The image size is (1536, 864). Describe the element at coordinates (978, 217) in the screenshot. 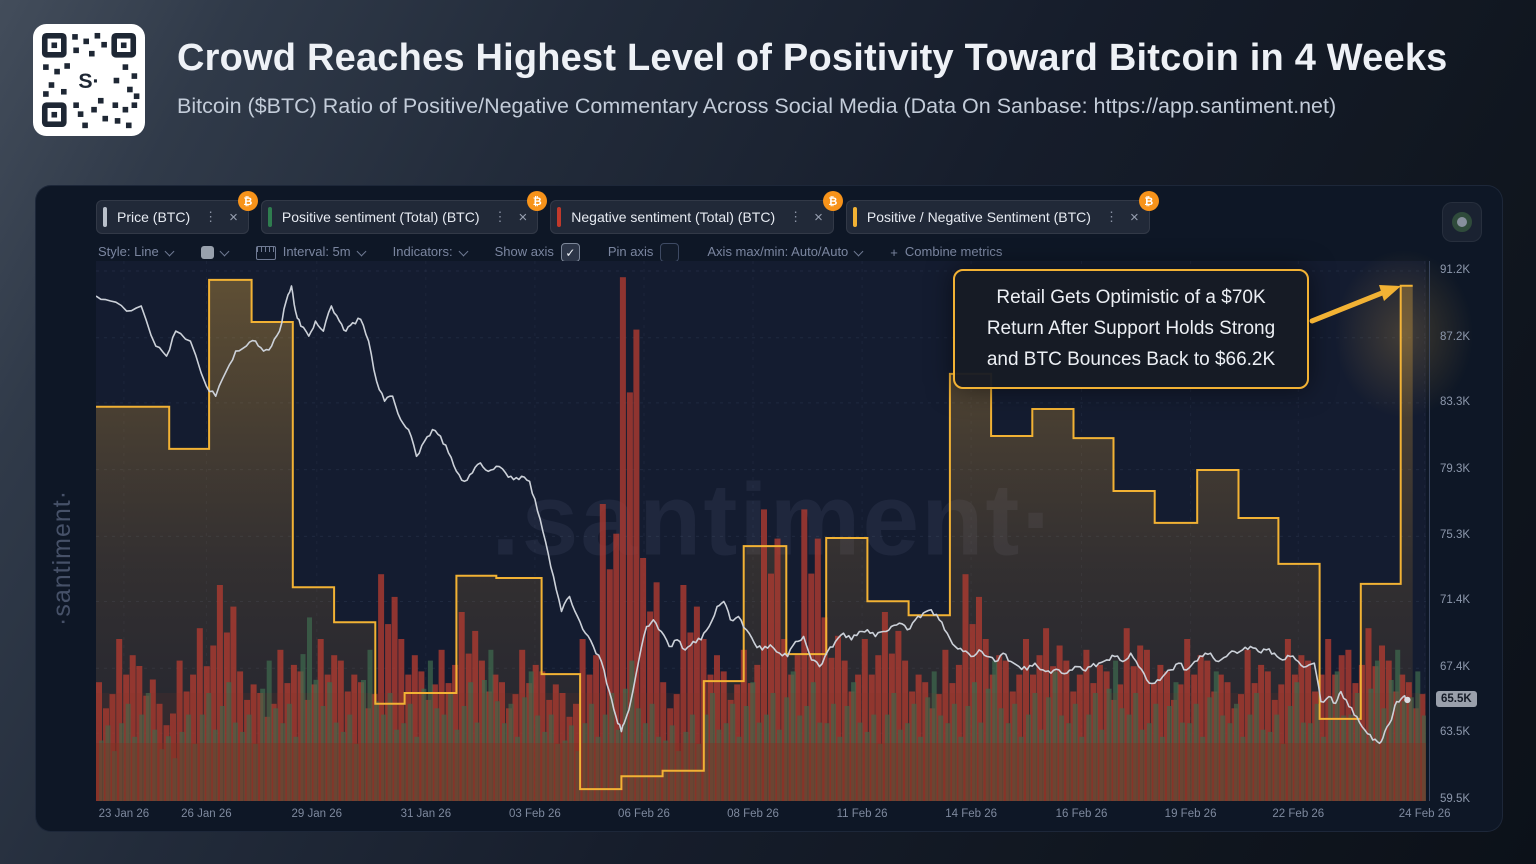

I see `metric-tab-label: Positive / Negative Sentiment (BTC)` at that location.